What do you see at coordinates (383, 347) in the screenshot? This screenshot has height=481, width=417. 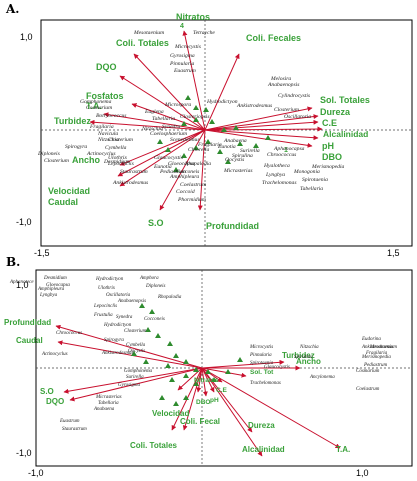 I see `species-label: Mesotaenium` at bounding box center [383, 347].